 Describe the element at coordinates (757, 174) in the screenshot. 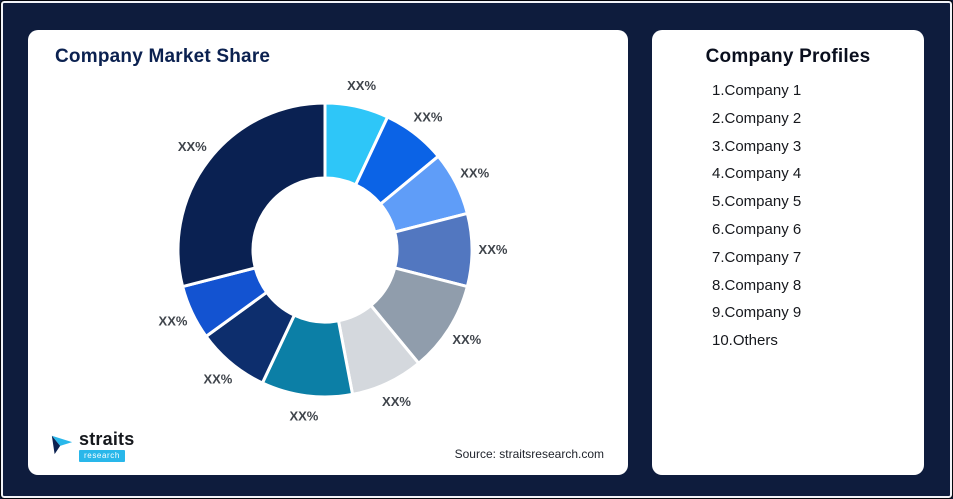

I see `list-item: 4.Company 4` at that location.